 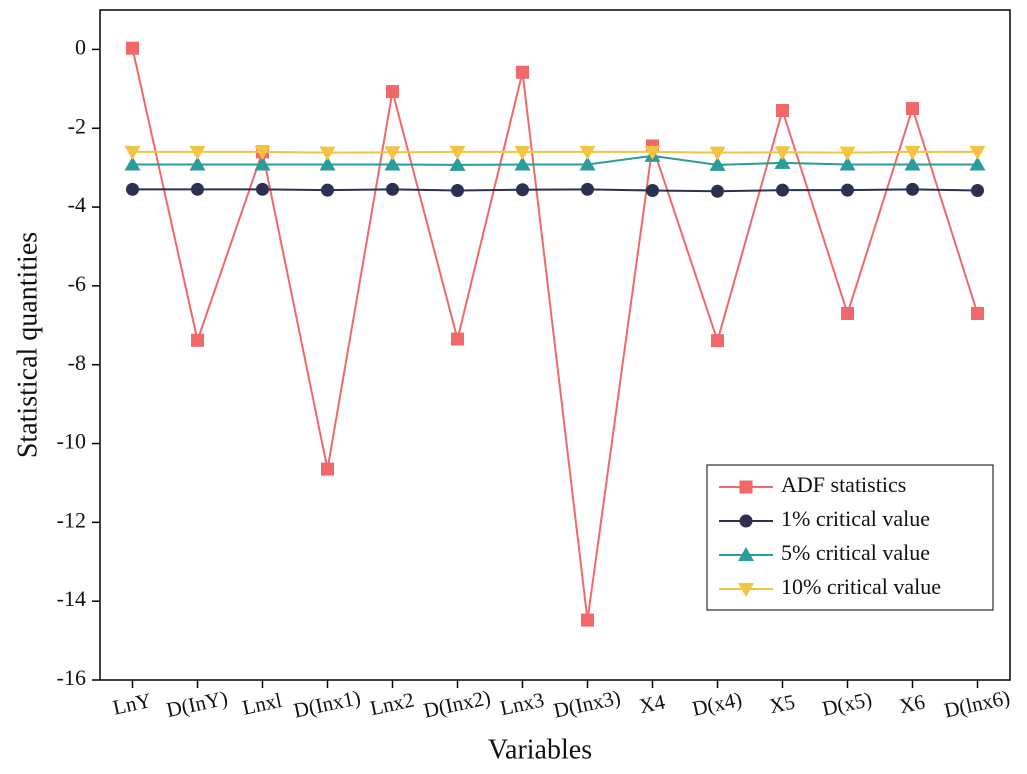 I want to click on y-tick-label: -4, so click(x=77, y=204).